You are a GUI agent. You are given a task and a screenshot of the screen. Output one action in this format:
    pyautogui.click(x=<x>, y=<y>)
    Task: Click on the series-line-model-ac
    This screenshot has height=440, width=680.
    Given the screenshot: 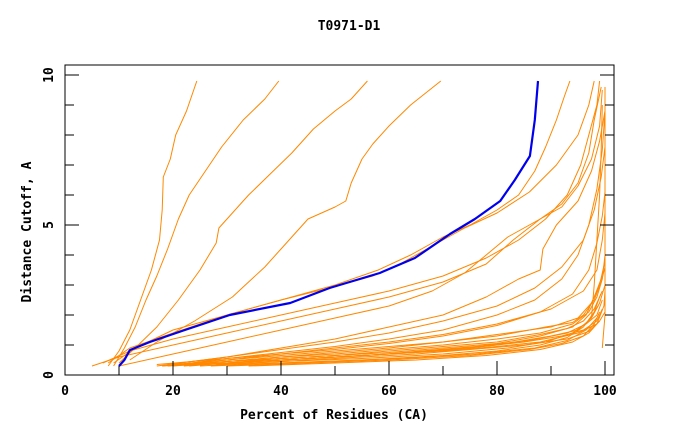 What is the action you would take?
    pyautogui.click(x=424, y=343)
    